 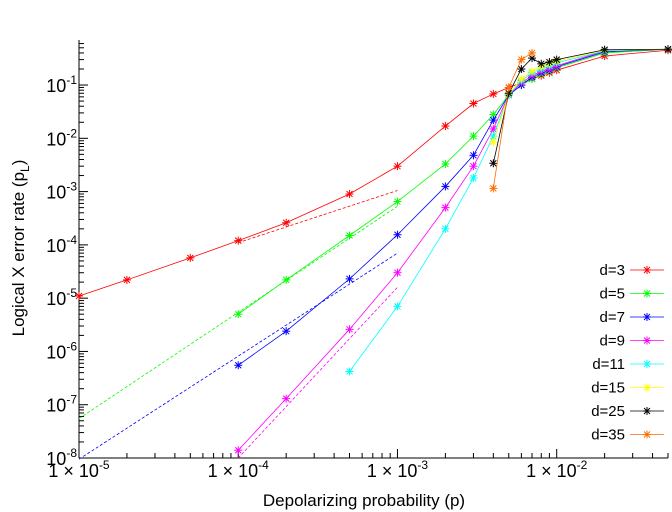 I want to click on series-d35, so click(x=513, y=120).